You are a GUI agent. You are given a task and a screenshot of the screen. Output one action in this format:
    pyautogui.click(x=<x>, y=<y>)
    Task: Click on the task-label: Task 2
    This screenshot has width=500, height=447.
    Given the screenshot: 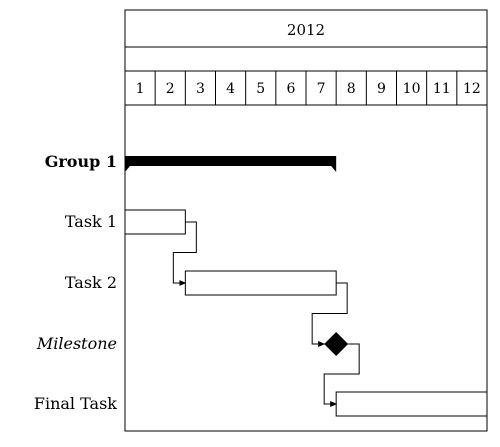 What is the action you would take?
    pyautogui.click(x=91, y=282)
    